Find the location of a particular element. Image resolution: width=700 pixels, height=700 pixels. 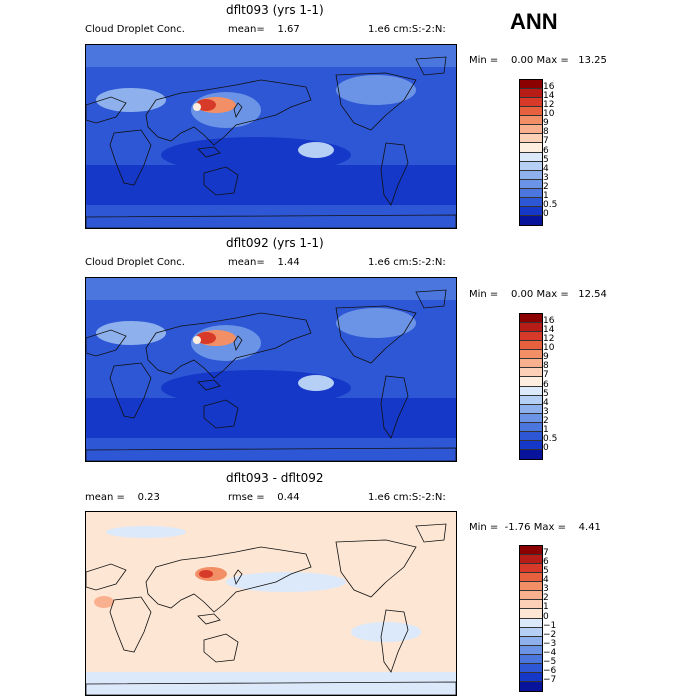

colorbar-tick-label: 5 is located at coordinates (546, 571).